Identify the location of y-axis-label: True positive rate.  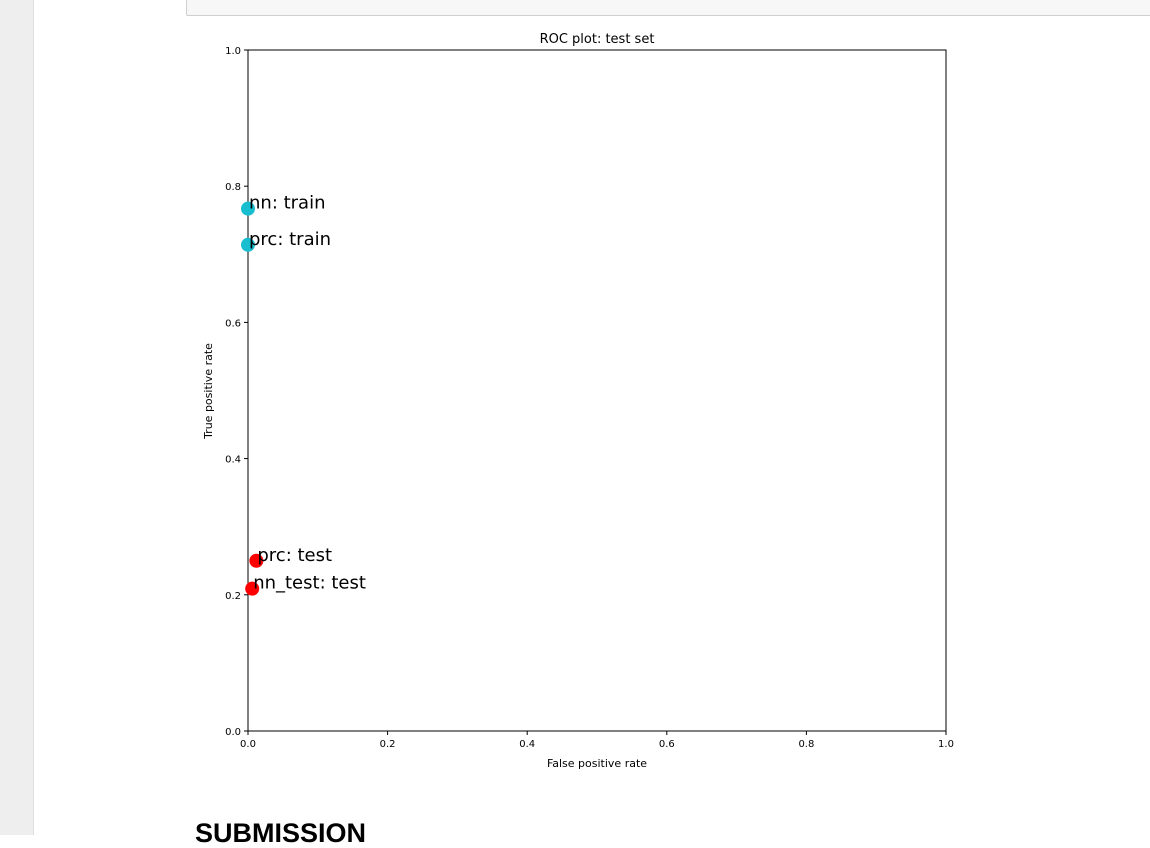
(208, 391).